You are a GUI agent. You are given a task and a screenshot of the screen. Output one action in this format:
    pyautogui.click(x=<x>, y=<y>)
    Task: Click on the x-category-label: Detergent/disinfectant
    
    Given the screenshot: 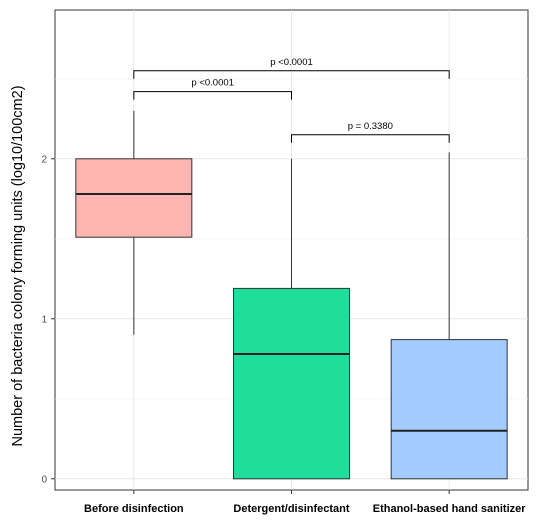 What is the action you would take?
    pyautogui.click(x=291, y=509)
    